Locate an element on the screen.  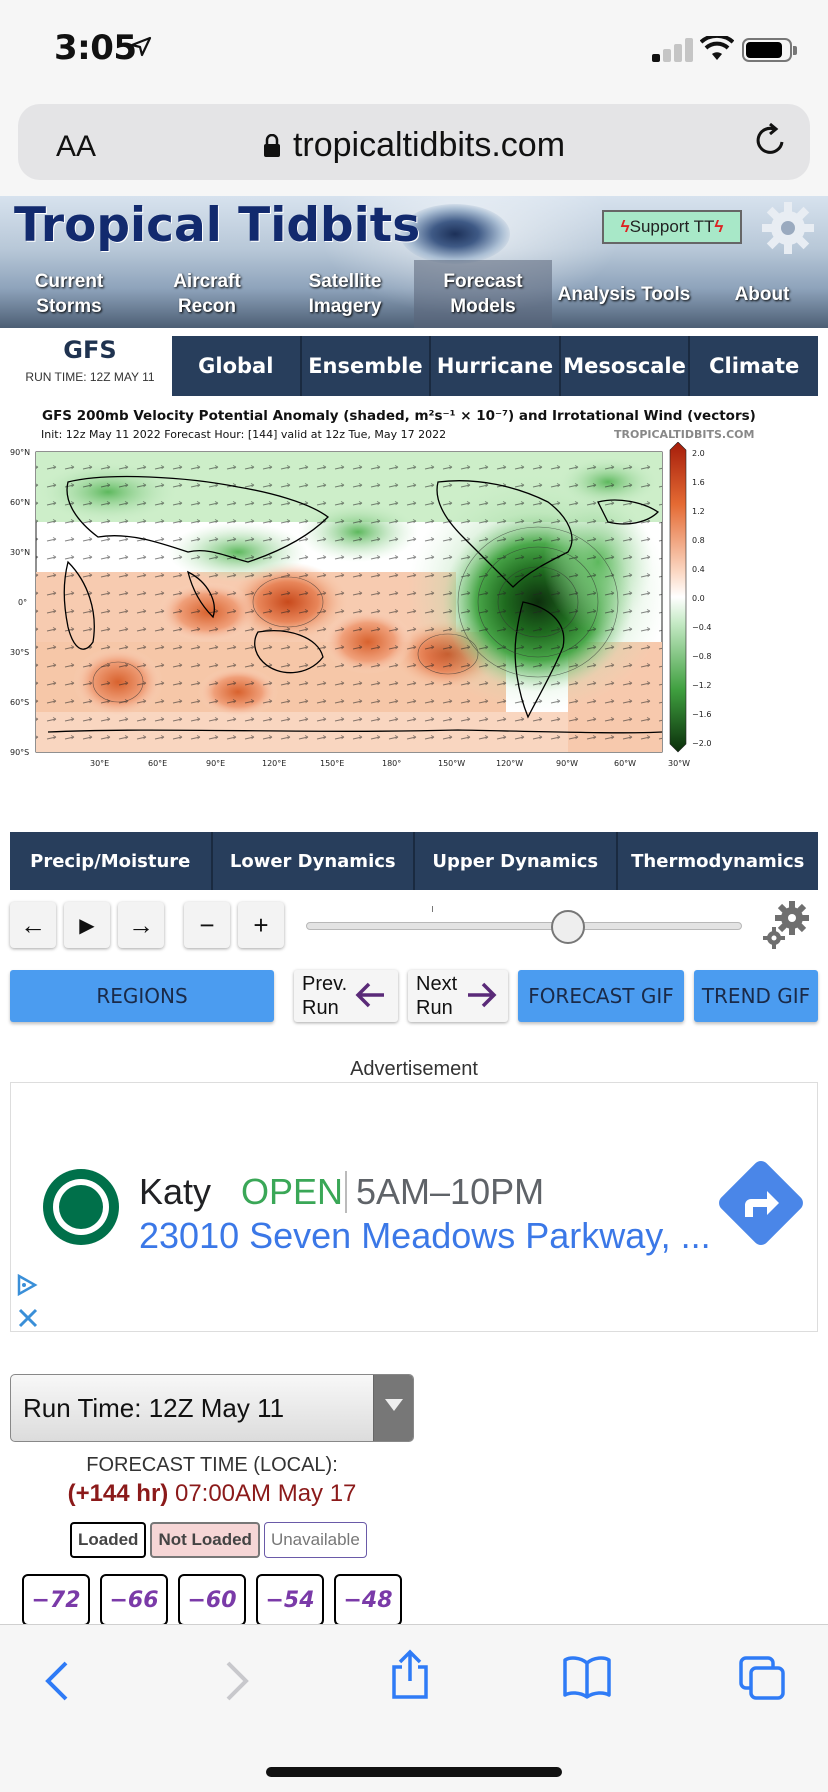
tab-mesoscale: Mesoscale is located at coordinates (626, 366).